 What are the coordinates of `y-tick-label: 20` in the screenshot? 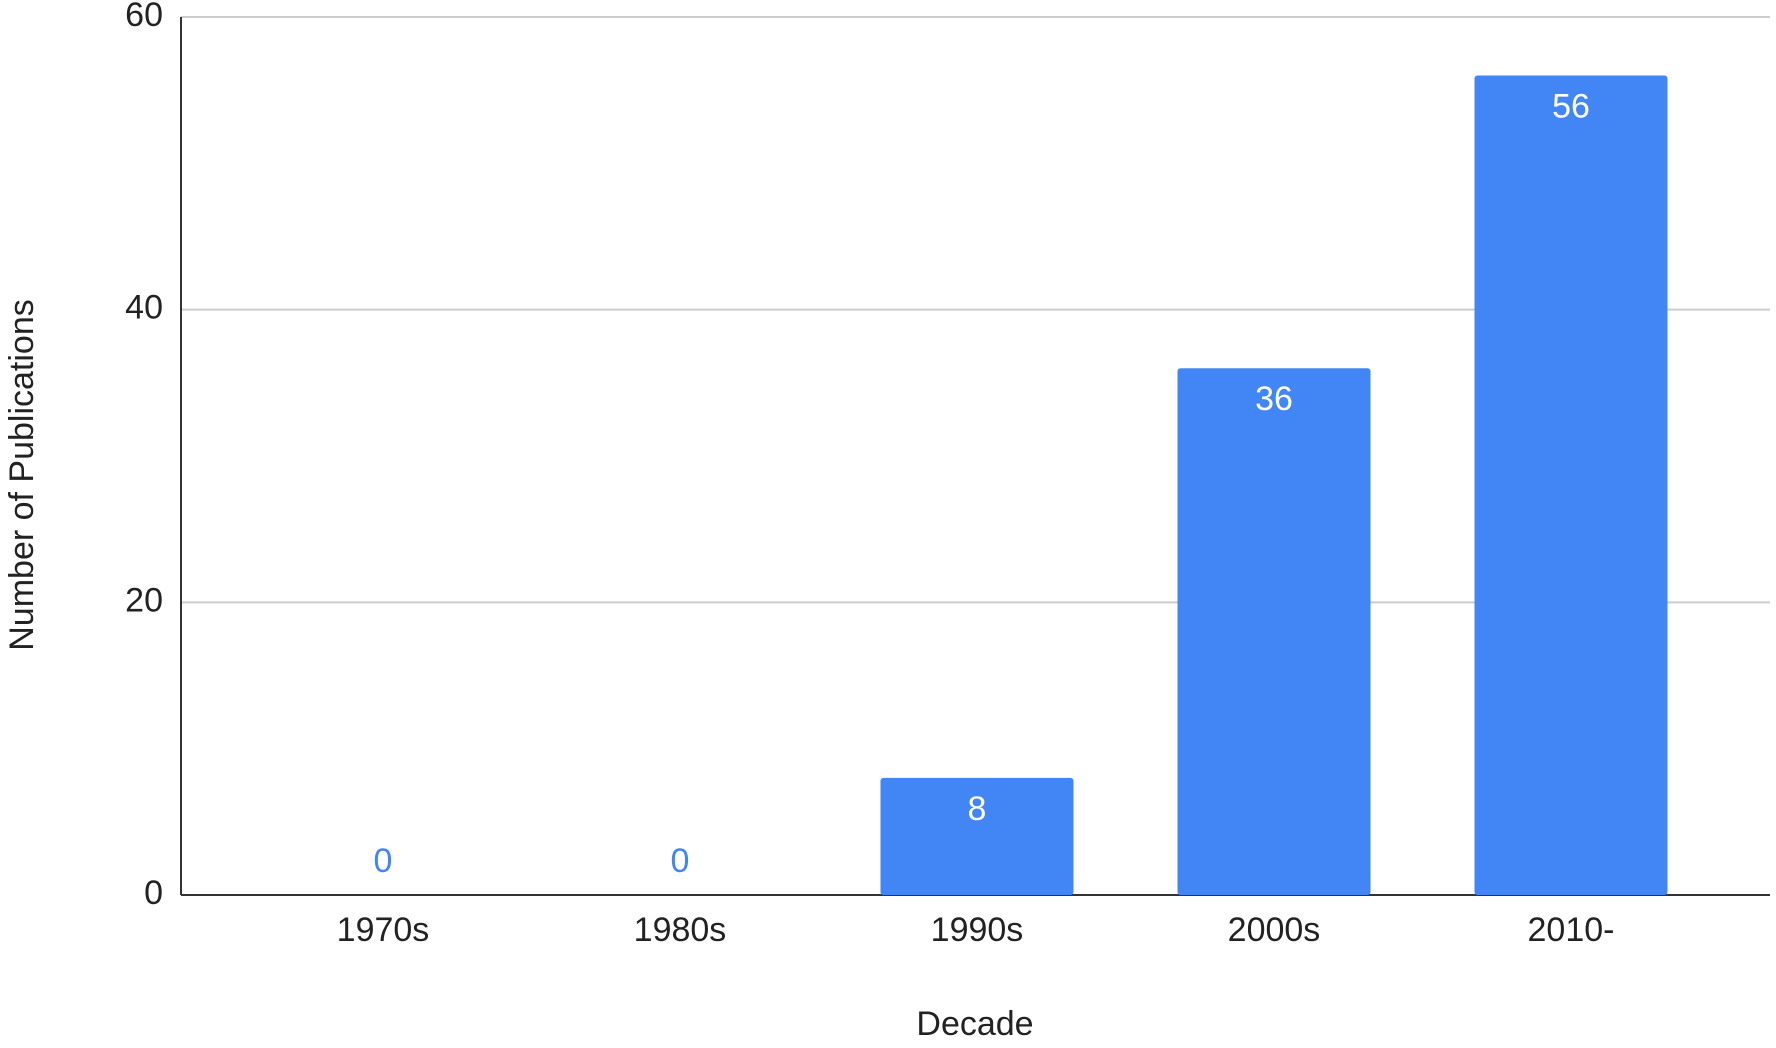 It's located at (144, 600).